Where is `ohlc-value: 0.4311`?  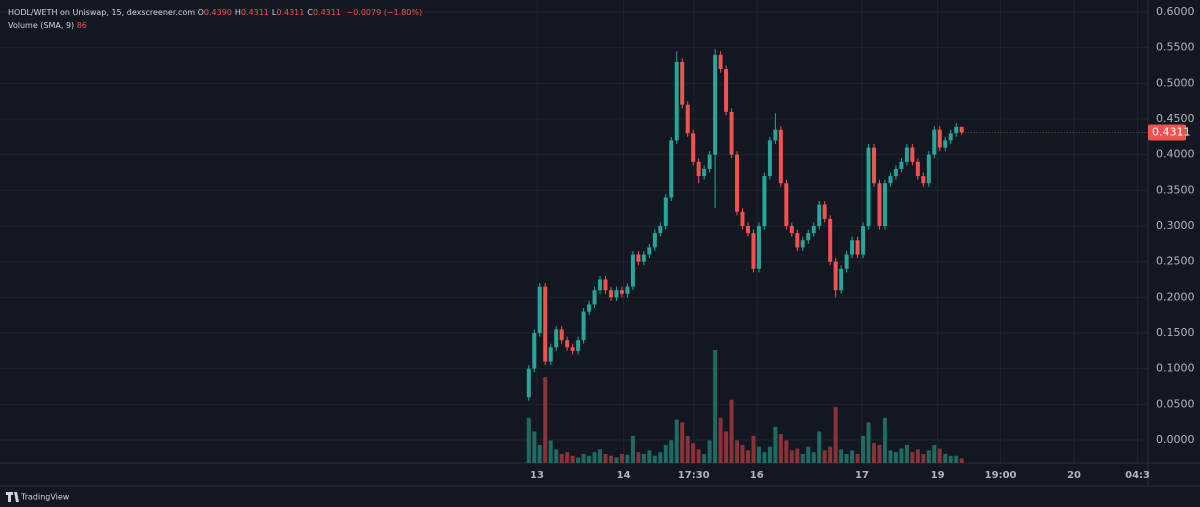 ohlc-value: 0.4311 is located at coordinates (326, 12).